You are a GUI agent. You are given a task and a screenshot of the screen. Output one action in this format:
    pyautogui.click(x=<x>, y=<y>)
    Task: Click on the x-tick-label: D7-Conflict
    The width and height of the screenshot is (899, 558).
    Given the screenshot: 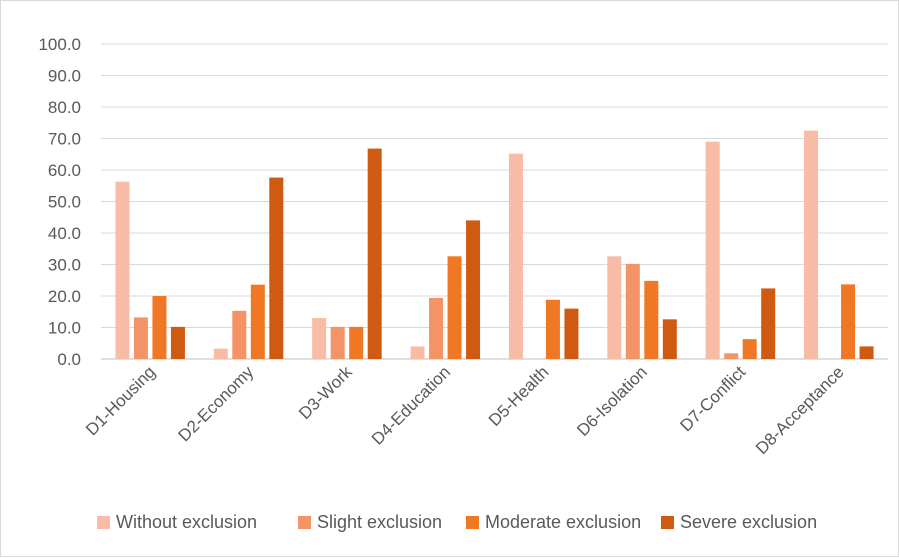 What is the action you would take?
    pyautogui.click(x=712, y=398)
    